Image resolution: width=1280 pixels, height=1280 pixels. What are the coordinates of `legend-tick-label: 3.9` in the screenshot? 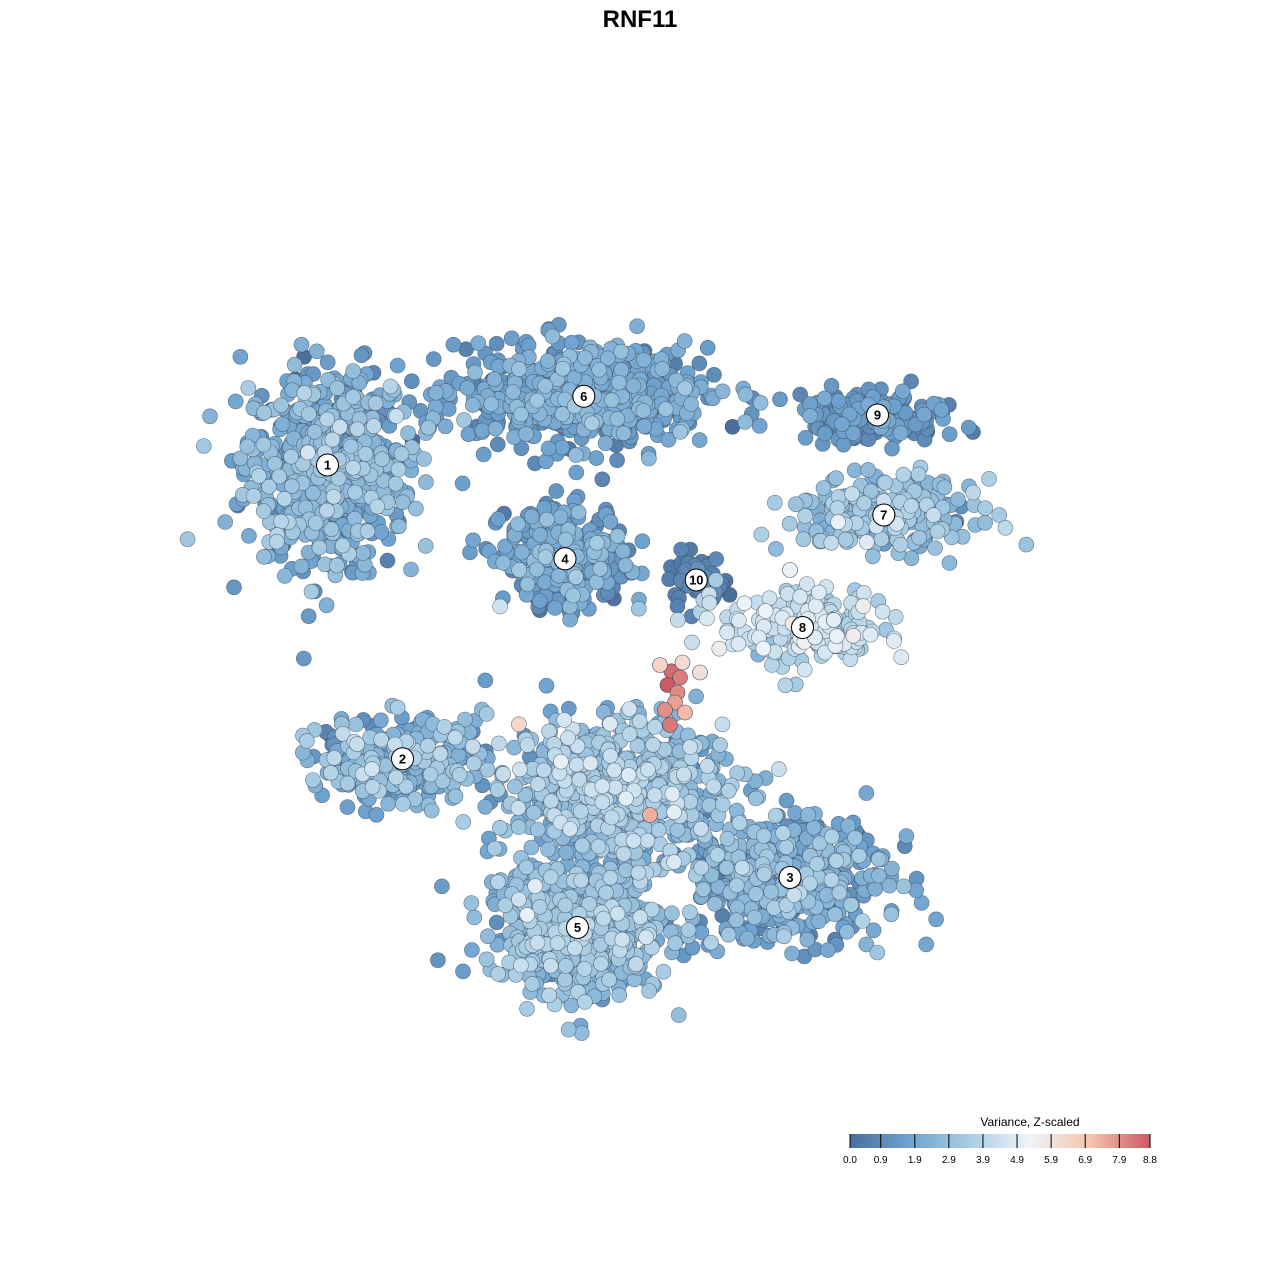 It's located at (983, 1160).